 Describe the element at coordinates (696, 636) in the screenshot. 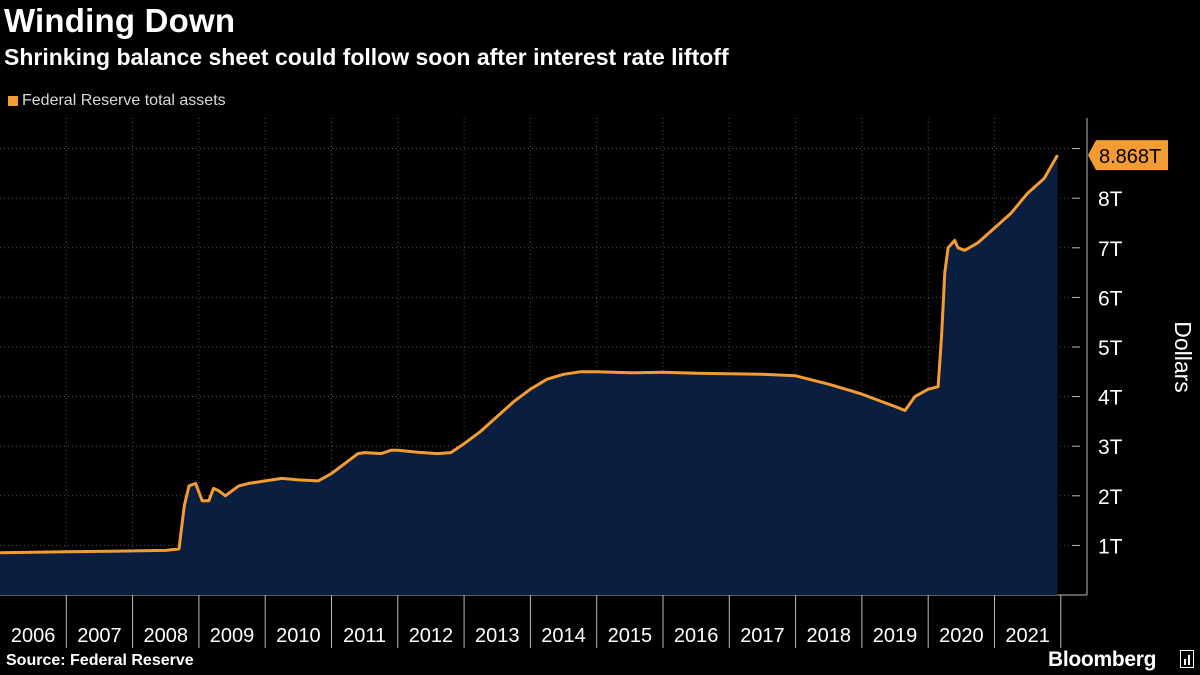

I see `x-tick-label: 2016` at that location.